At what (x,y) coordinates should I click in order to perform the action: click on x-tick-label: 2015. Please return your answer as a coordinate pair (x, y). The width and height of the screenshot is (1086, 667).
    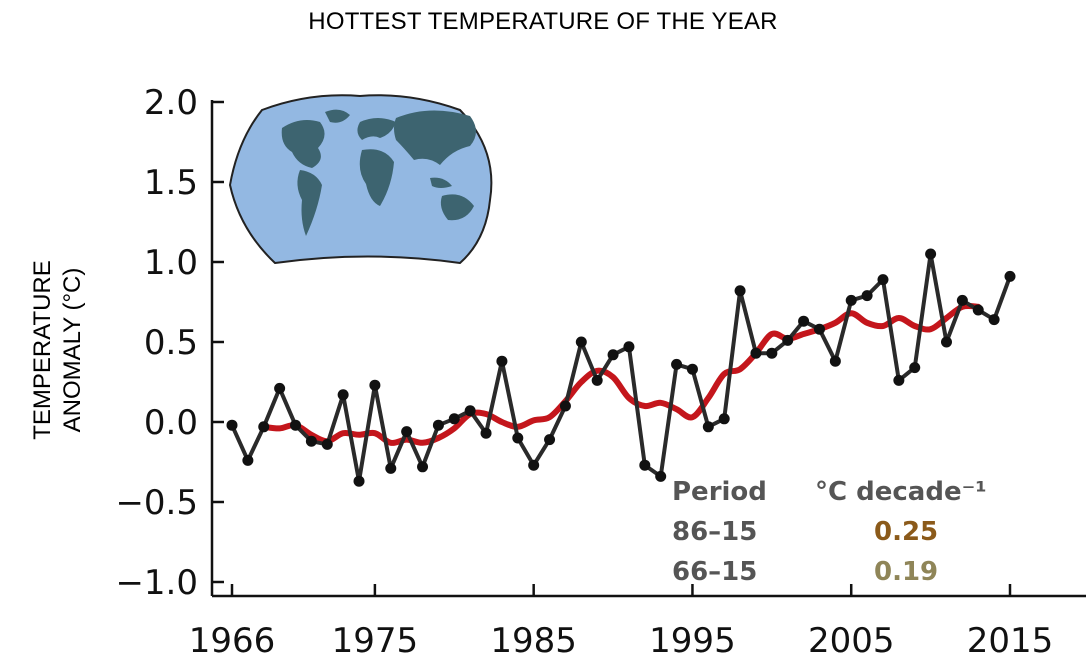
    Looking at the image, I should click on (1010, 641).